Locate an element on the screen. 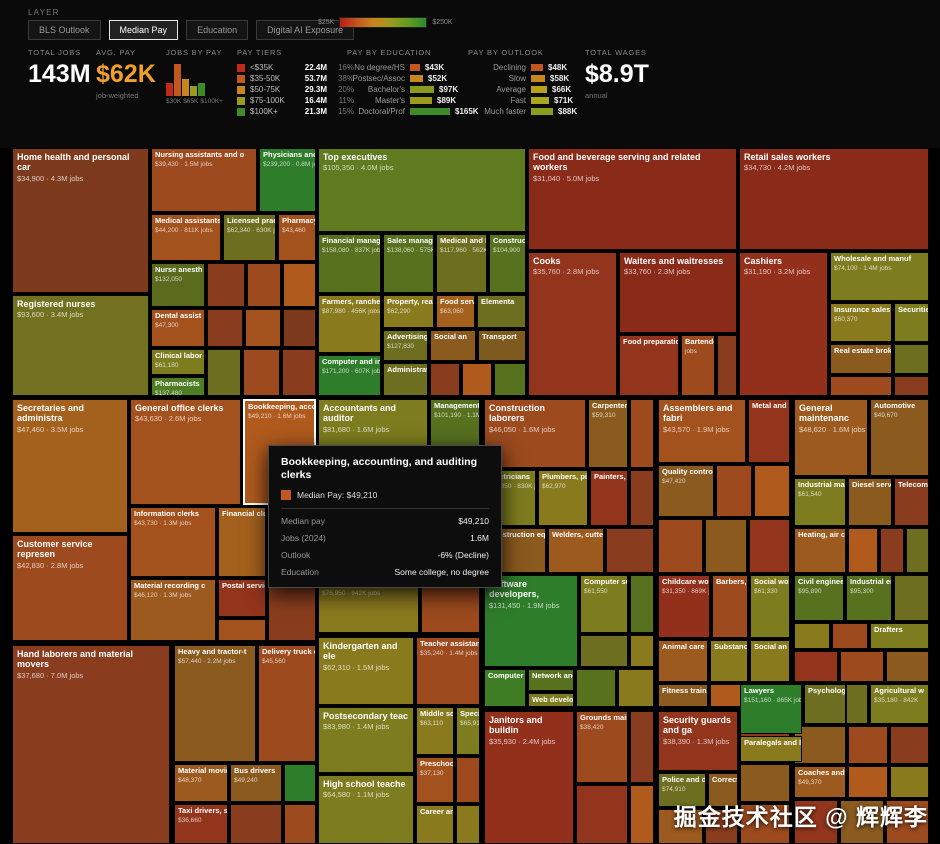  treemap-cell: Metal and plas is located at coordinates (769, 431).